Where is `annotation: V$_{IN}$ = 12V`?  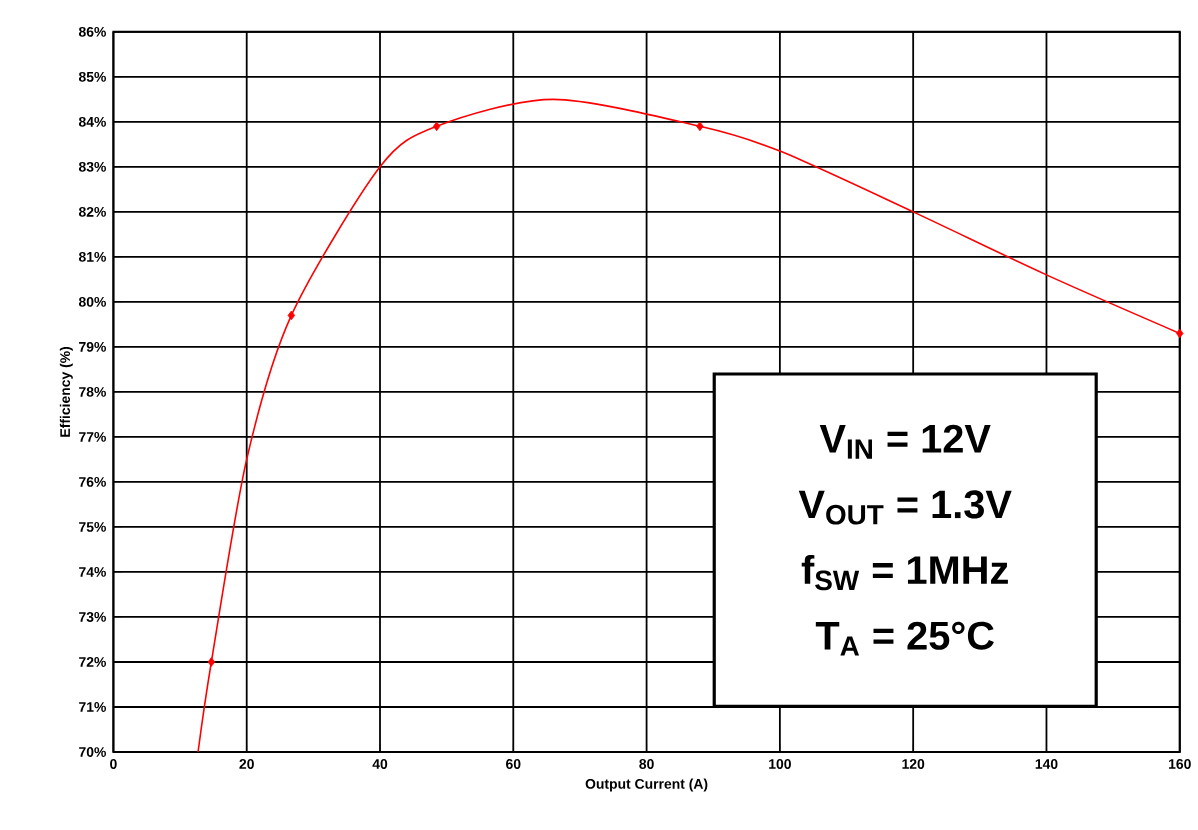 annotation: V$_{IN}$ = 12V is located at coordinates (905, 441).